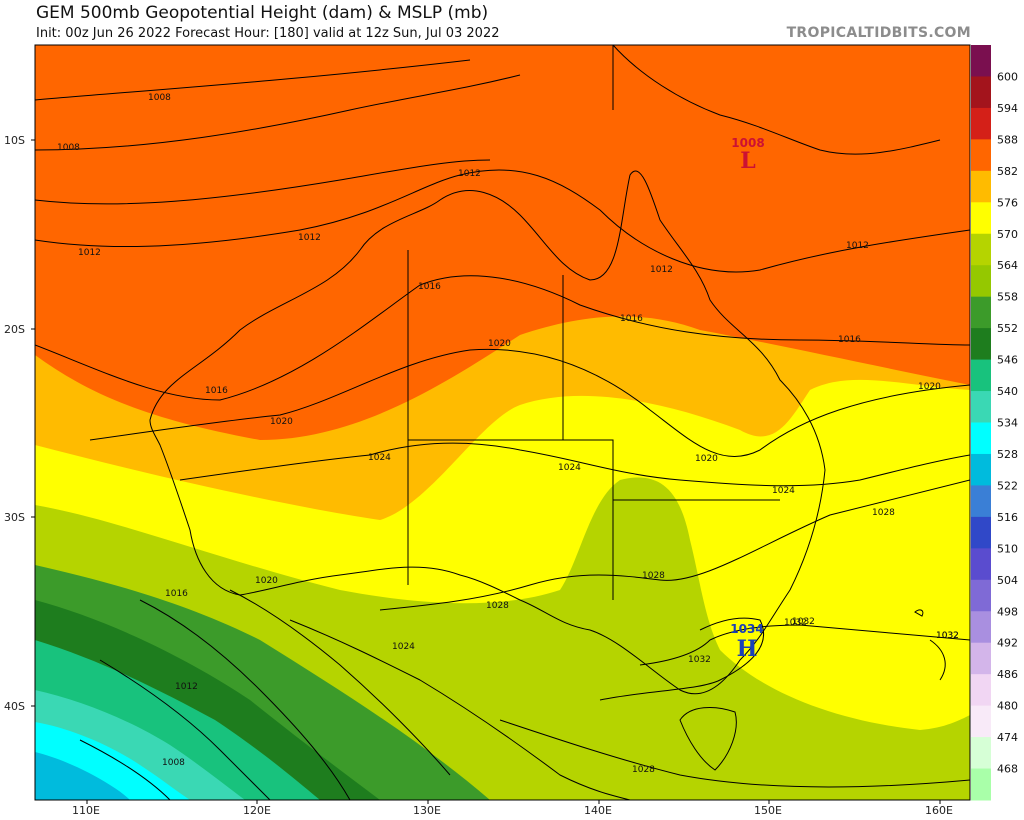 Image resolution: width=1024 pixels, height=820 pixels. What do you see at coordinates (747, 649) in the screenshot?
I see `high-center-letter: H` at bounding box center [747, 649].